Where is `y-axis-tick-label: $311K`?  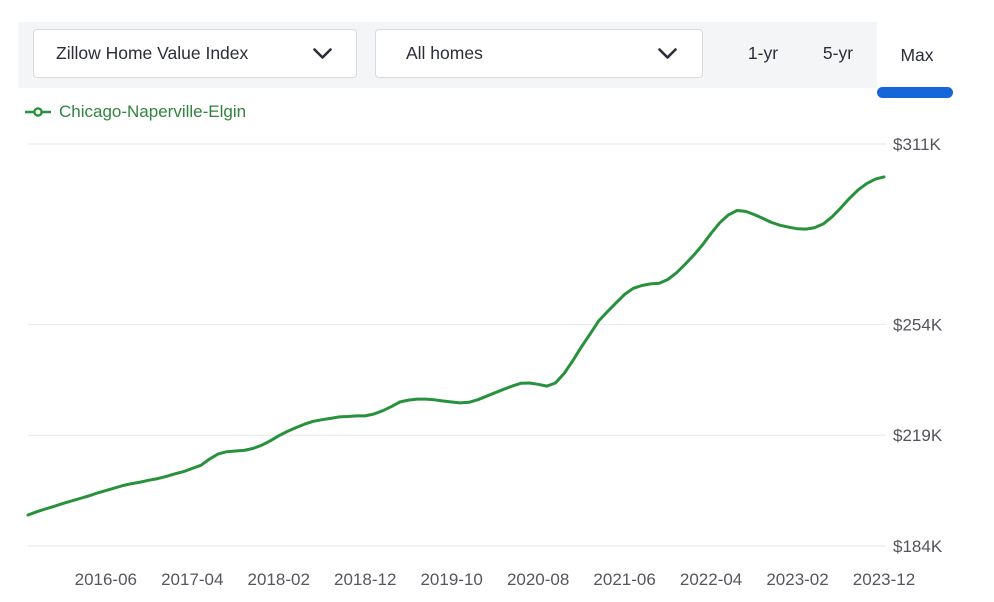
y-axis-tick-label: $311K is located at coordinates (917, 144).